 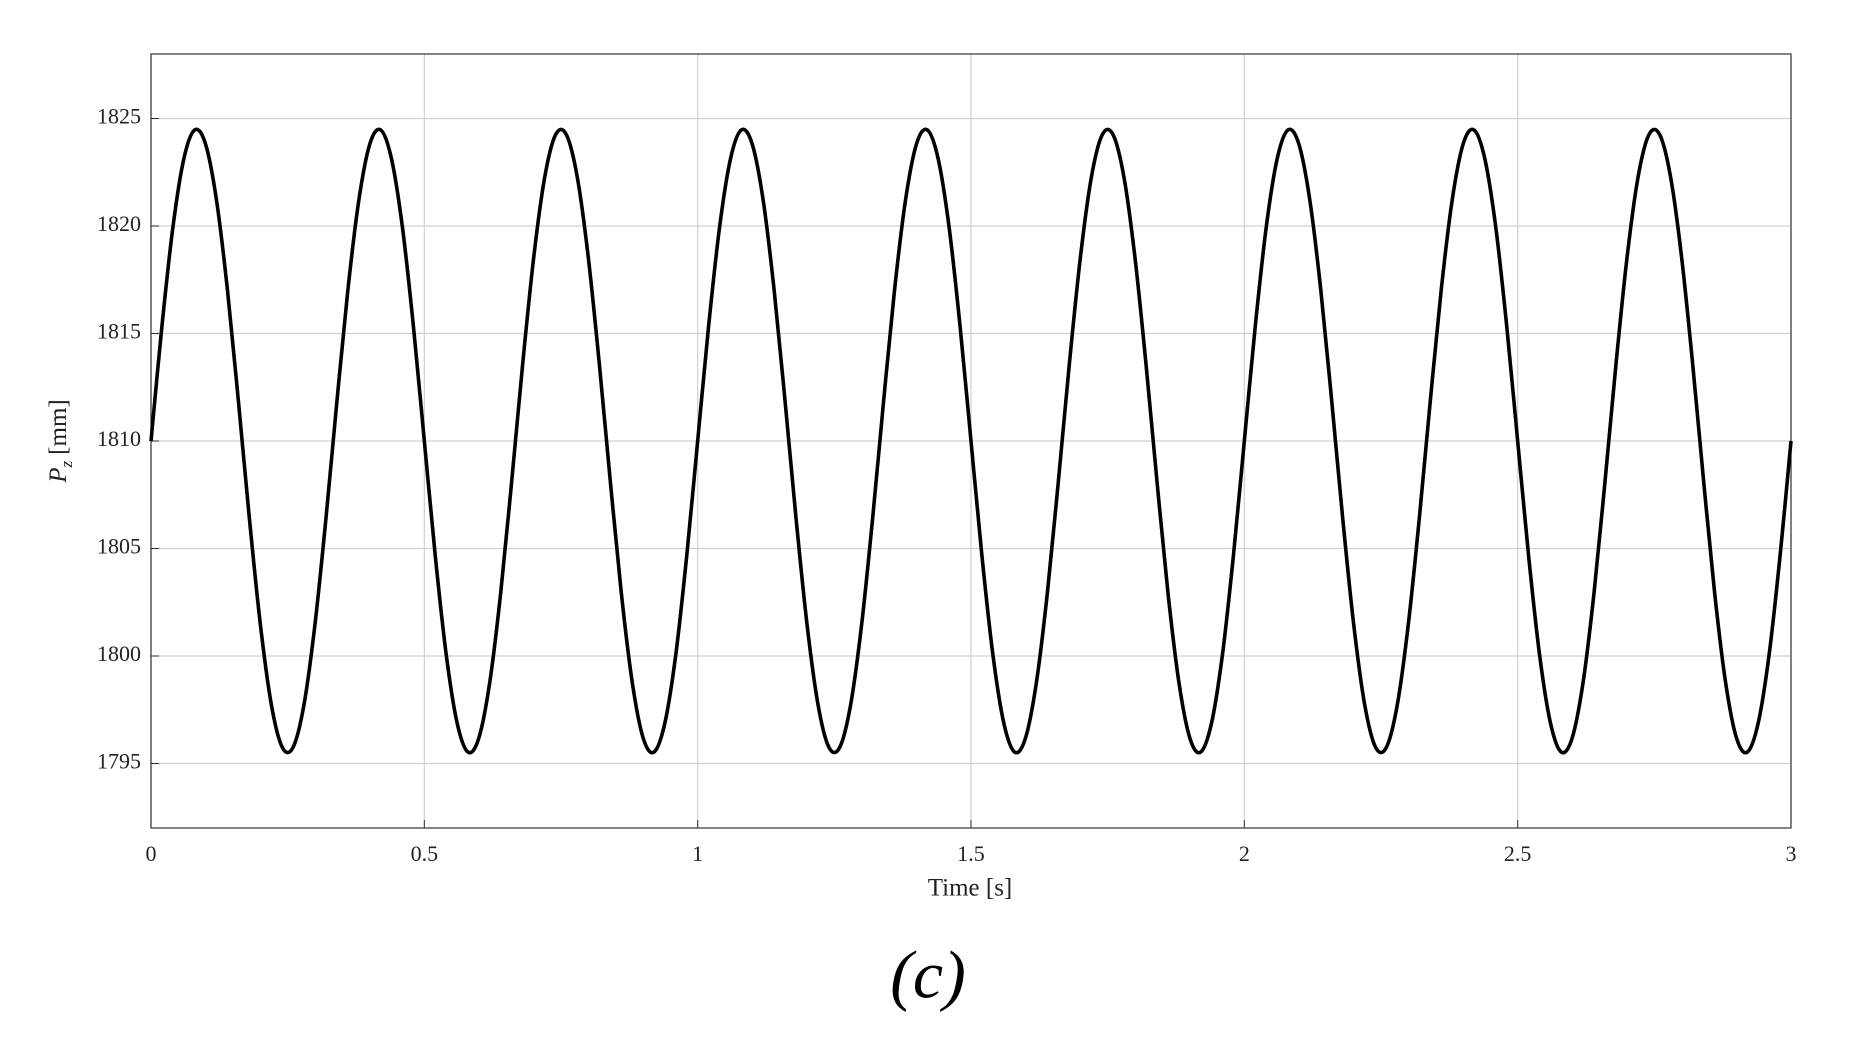 What do you see at coordinates (1791, 853) in the screenshot?
I see `x-tick-label: 3` at bounding box center [1791, 853].